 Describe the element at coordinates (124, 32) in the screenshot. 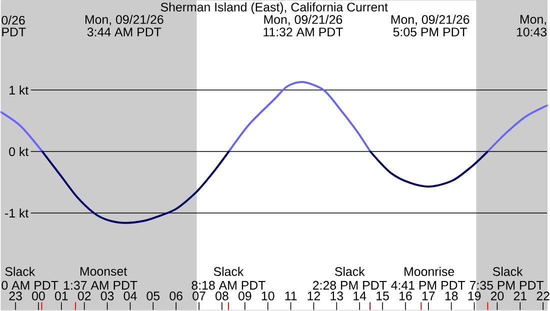

I see `annotation: 3:44 AM PDT` at that location.